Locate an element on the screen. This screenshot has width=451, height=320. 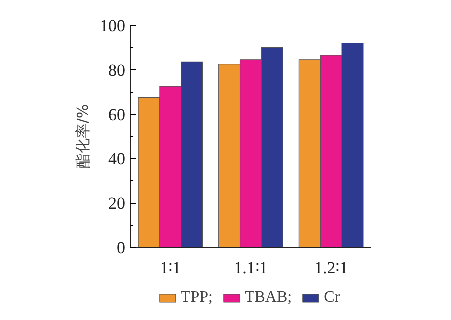
y-tick-label: 0 is located at coordinates (121, 248).